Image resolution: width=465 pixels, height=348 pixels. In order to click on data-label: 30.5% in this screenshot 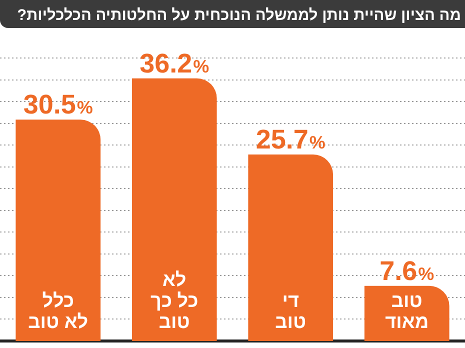, I will do `click(58, 105)`.